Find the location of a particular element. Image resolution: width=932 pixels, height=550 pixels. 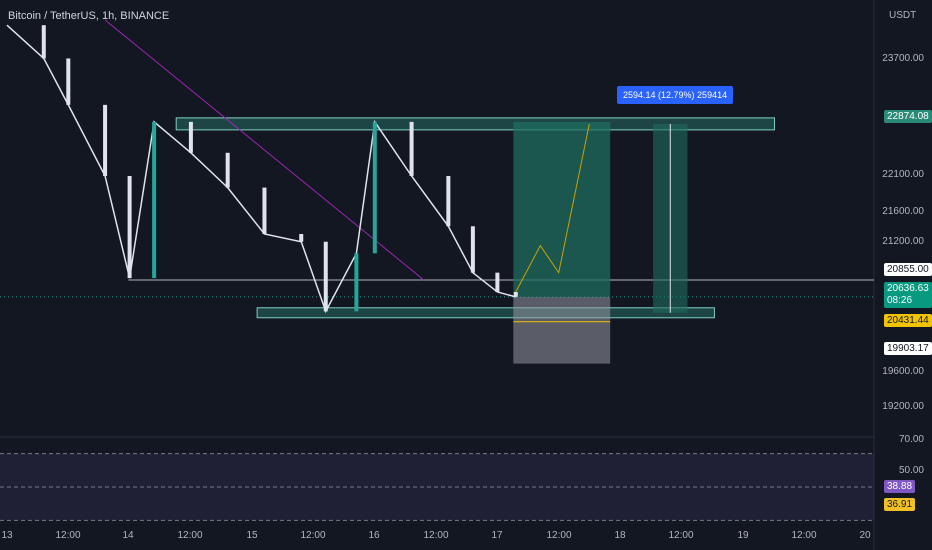

bar-countdown: 08:26 is located at coordinates (900, 300).